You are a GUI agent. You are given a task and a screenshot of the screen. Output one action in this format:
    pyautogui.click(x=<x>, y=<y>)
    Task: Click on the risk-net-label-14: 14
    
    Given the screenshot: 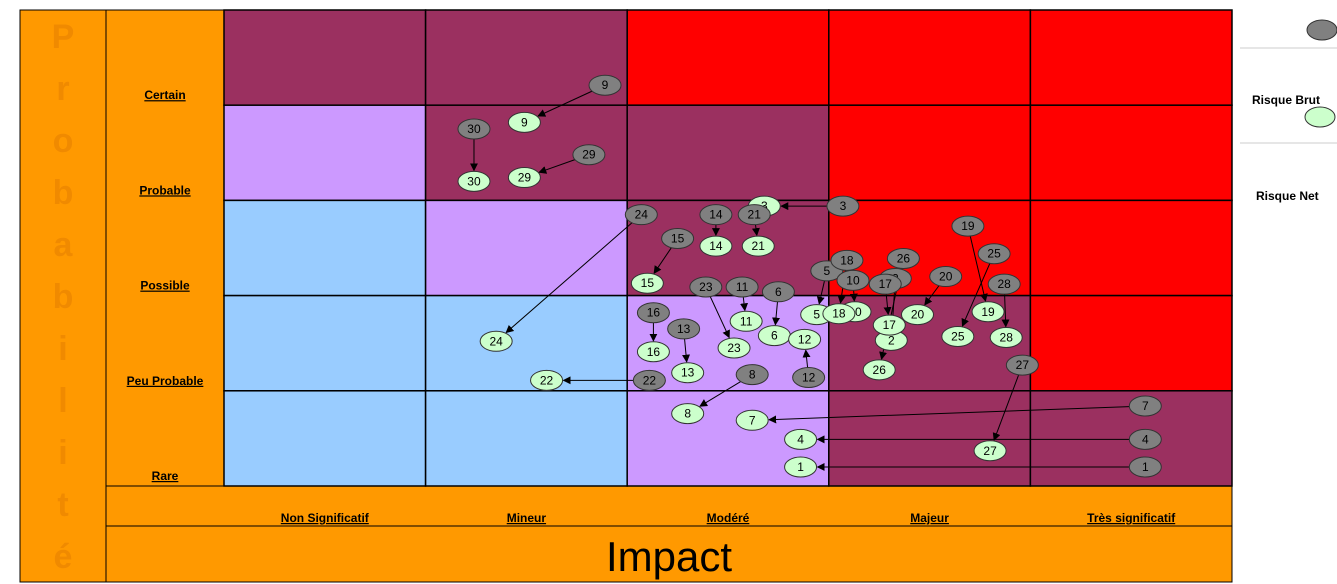 What is the action you would take?
    pyautogui.click(x=716, y=246)
    